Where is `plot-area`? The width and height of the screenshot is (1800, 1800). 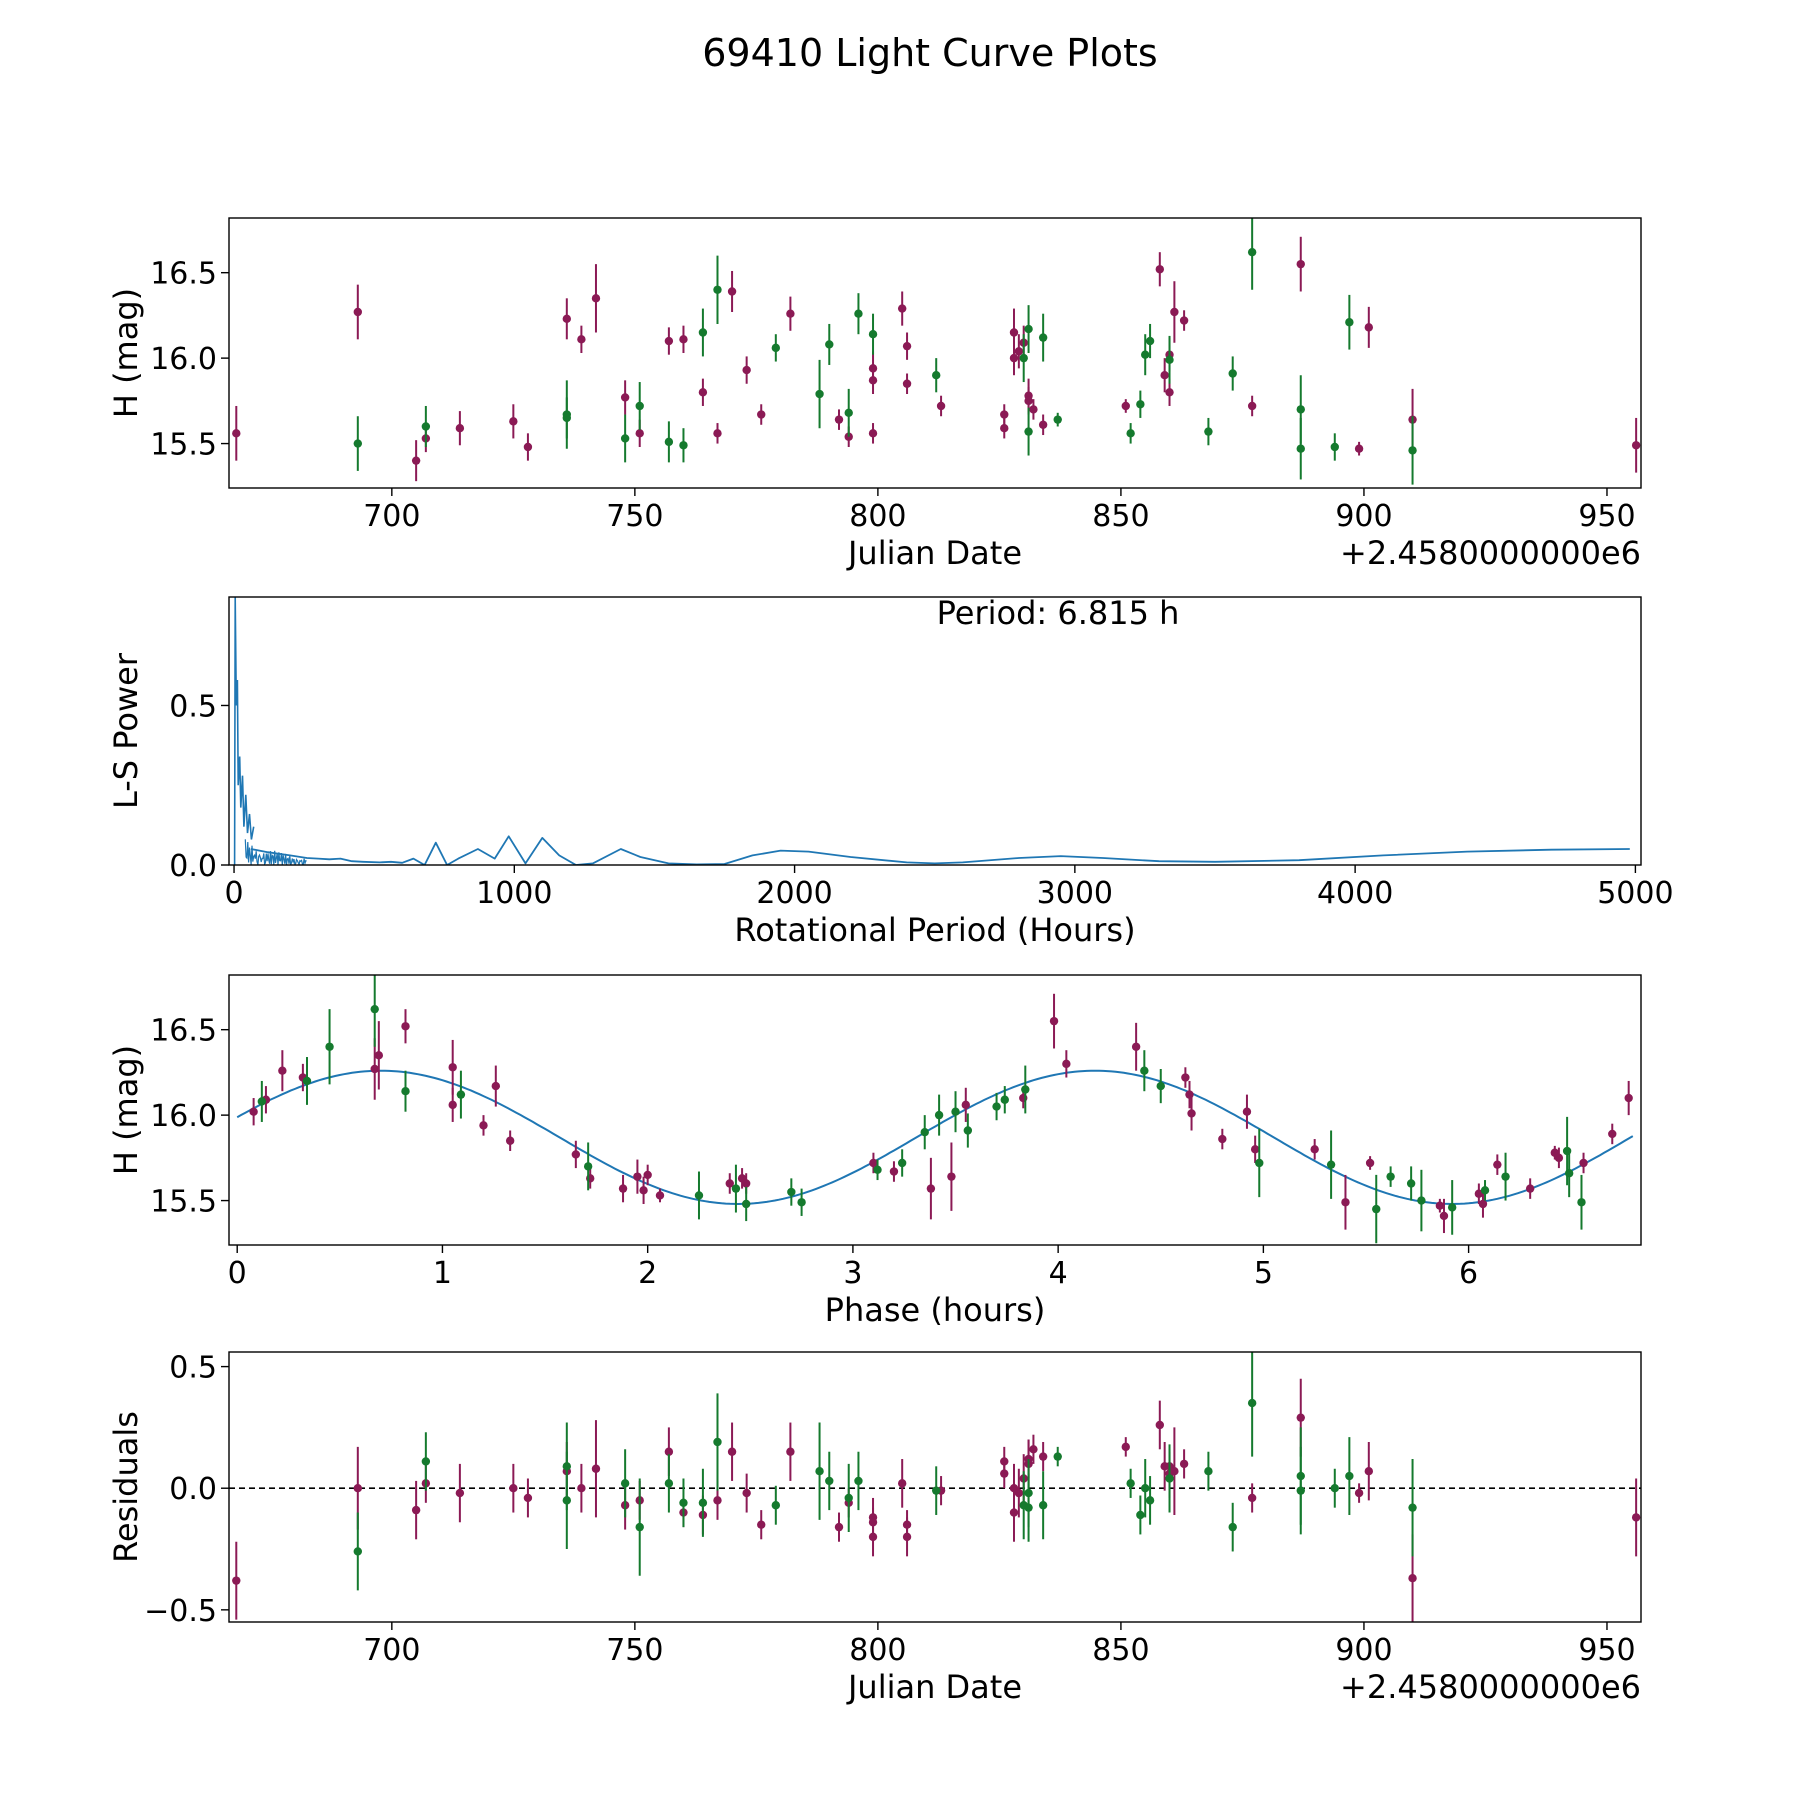 plot-area is located at coordinates (935, 1109).